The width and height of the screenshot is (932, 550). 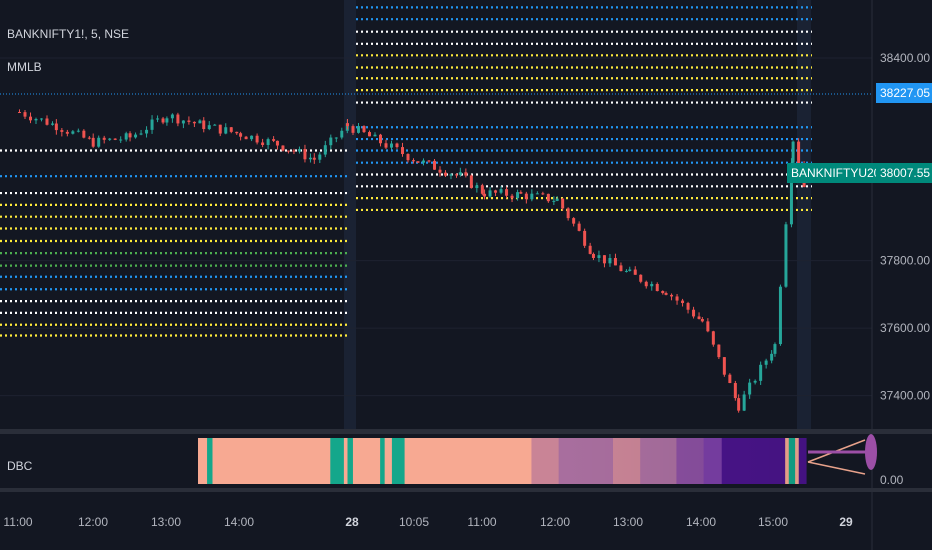 What do you see at coordinates (904, 173) in the screenshot?
I see `last-price-tag: 38007.55` at bounding box center [904, 173].